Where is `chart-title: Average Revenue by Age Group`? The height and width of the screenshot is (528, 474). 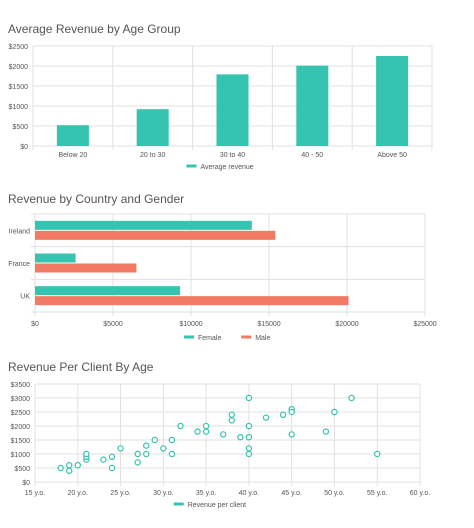
chart-title: Average Revenue by Age Group is located at coordinates (94, 29).